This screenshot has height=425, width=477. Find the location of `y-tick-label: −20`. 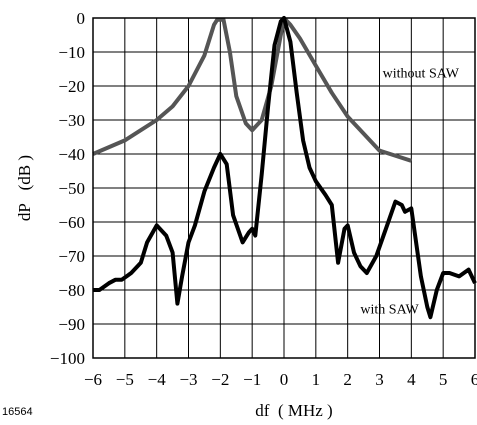

y-tick-label: −20 is located at coordinates (71, 86).